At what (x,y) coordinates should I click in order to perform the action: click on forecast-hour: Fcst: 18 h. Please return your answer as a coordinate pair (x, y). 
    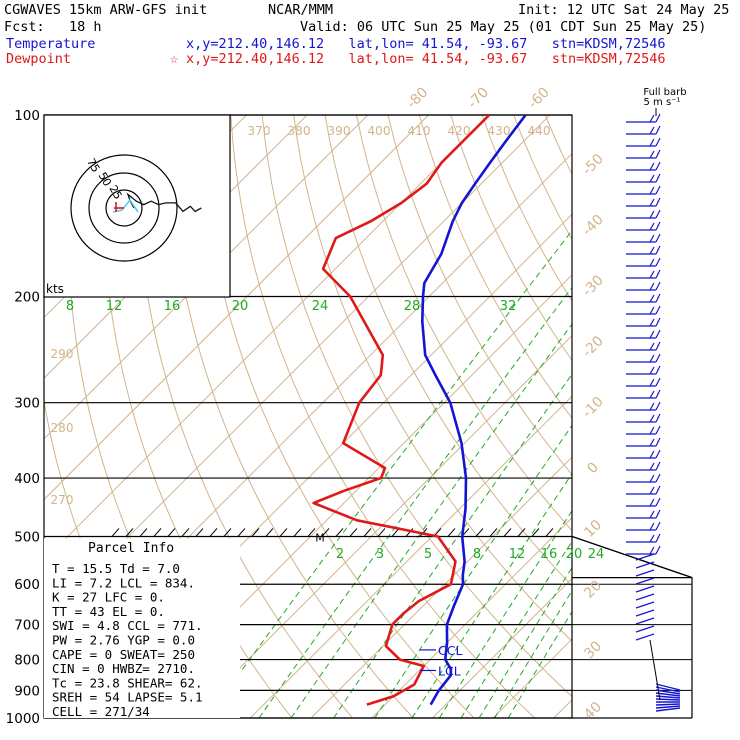
    Looking at the image, I should click on (53, 27).